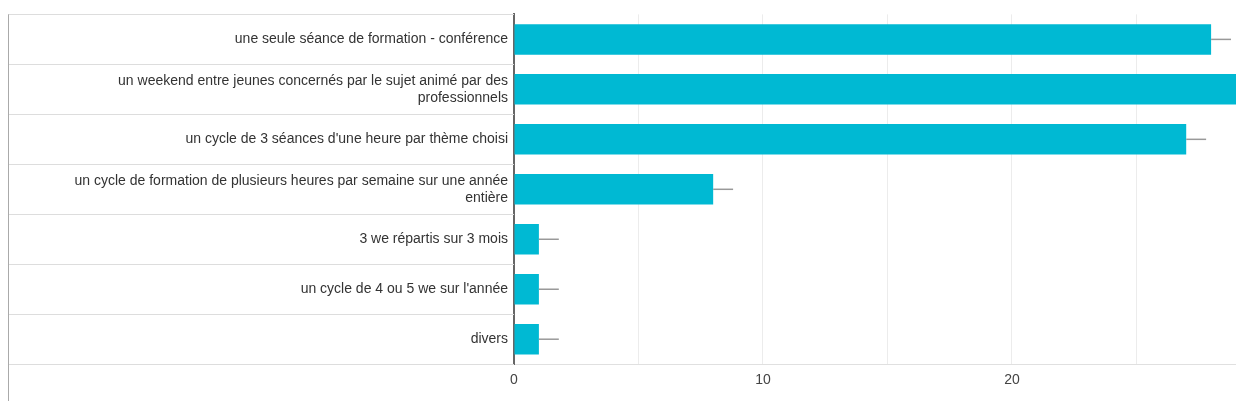  What do you see at coordinates (489, 338) in the screenshot?
I see `y-tick-label: divers` at bounding box center [489, 338].